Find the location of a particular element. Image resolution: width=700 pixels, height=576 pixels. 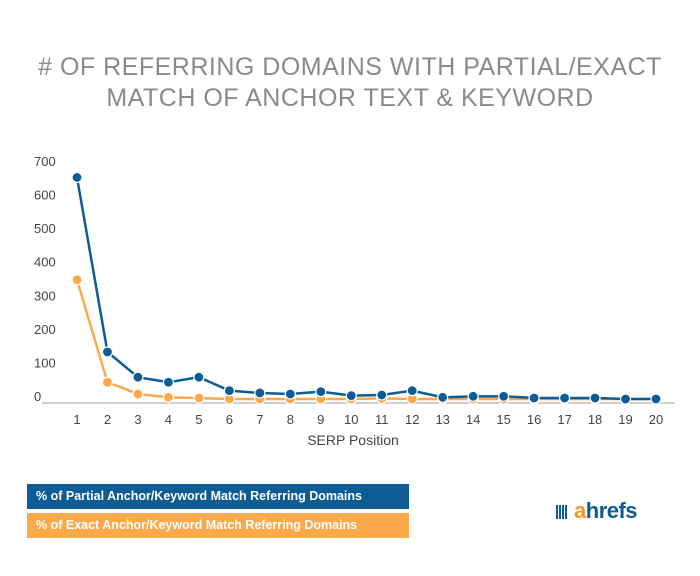

x-tick-label: 12 is located at coordinates (412, 419).